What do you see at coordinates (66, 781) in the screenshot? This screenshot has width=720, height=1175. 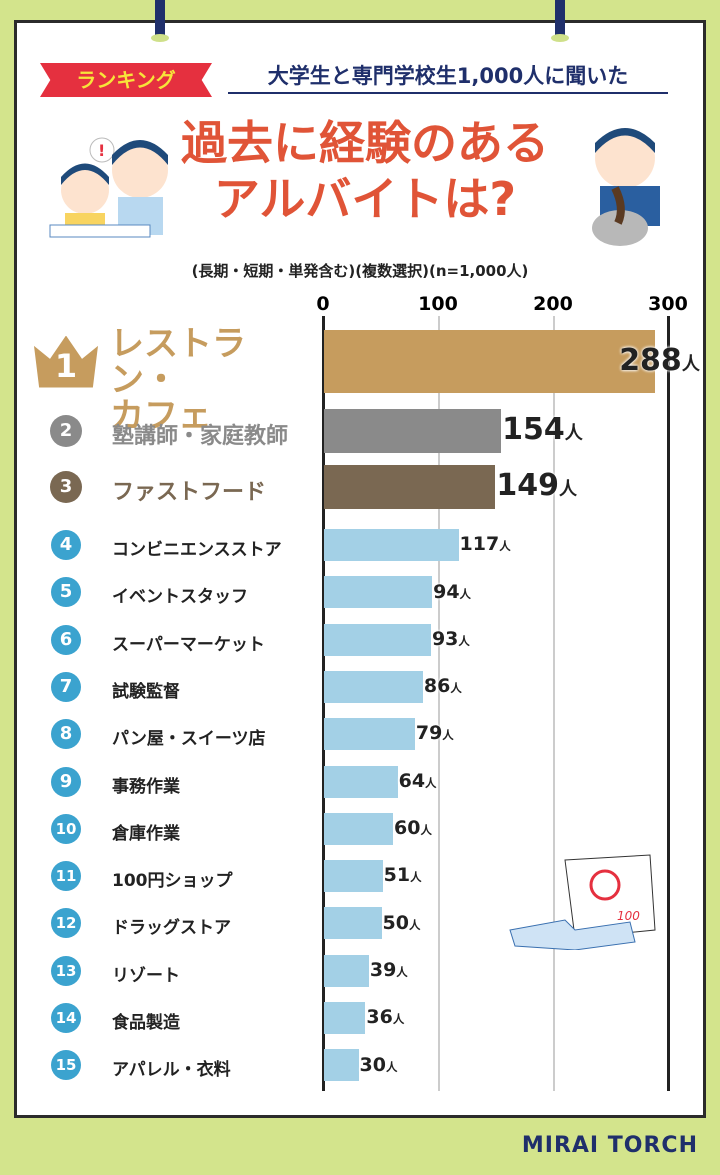 I see `rank-badge: 9` at bounding box center [66, 781].